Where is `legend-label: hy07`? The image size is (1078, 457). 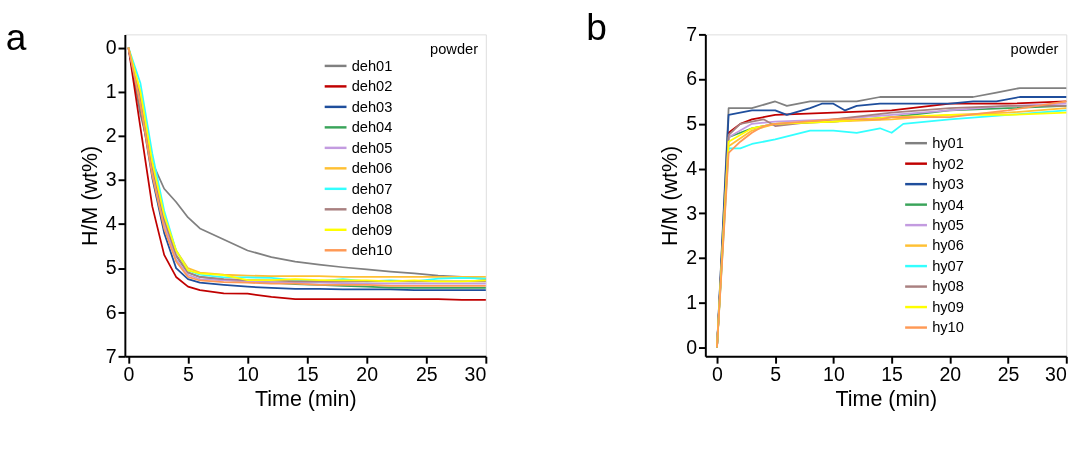
legend-label: hy07 is located at coordinates (948, 265).